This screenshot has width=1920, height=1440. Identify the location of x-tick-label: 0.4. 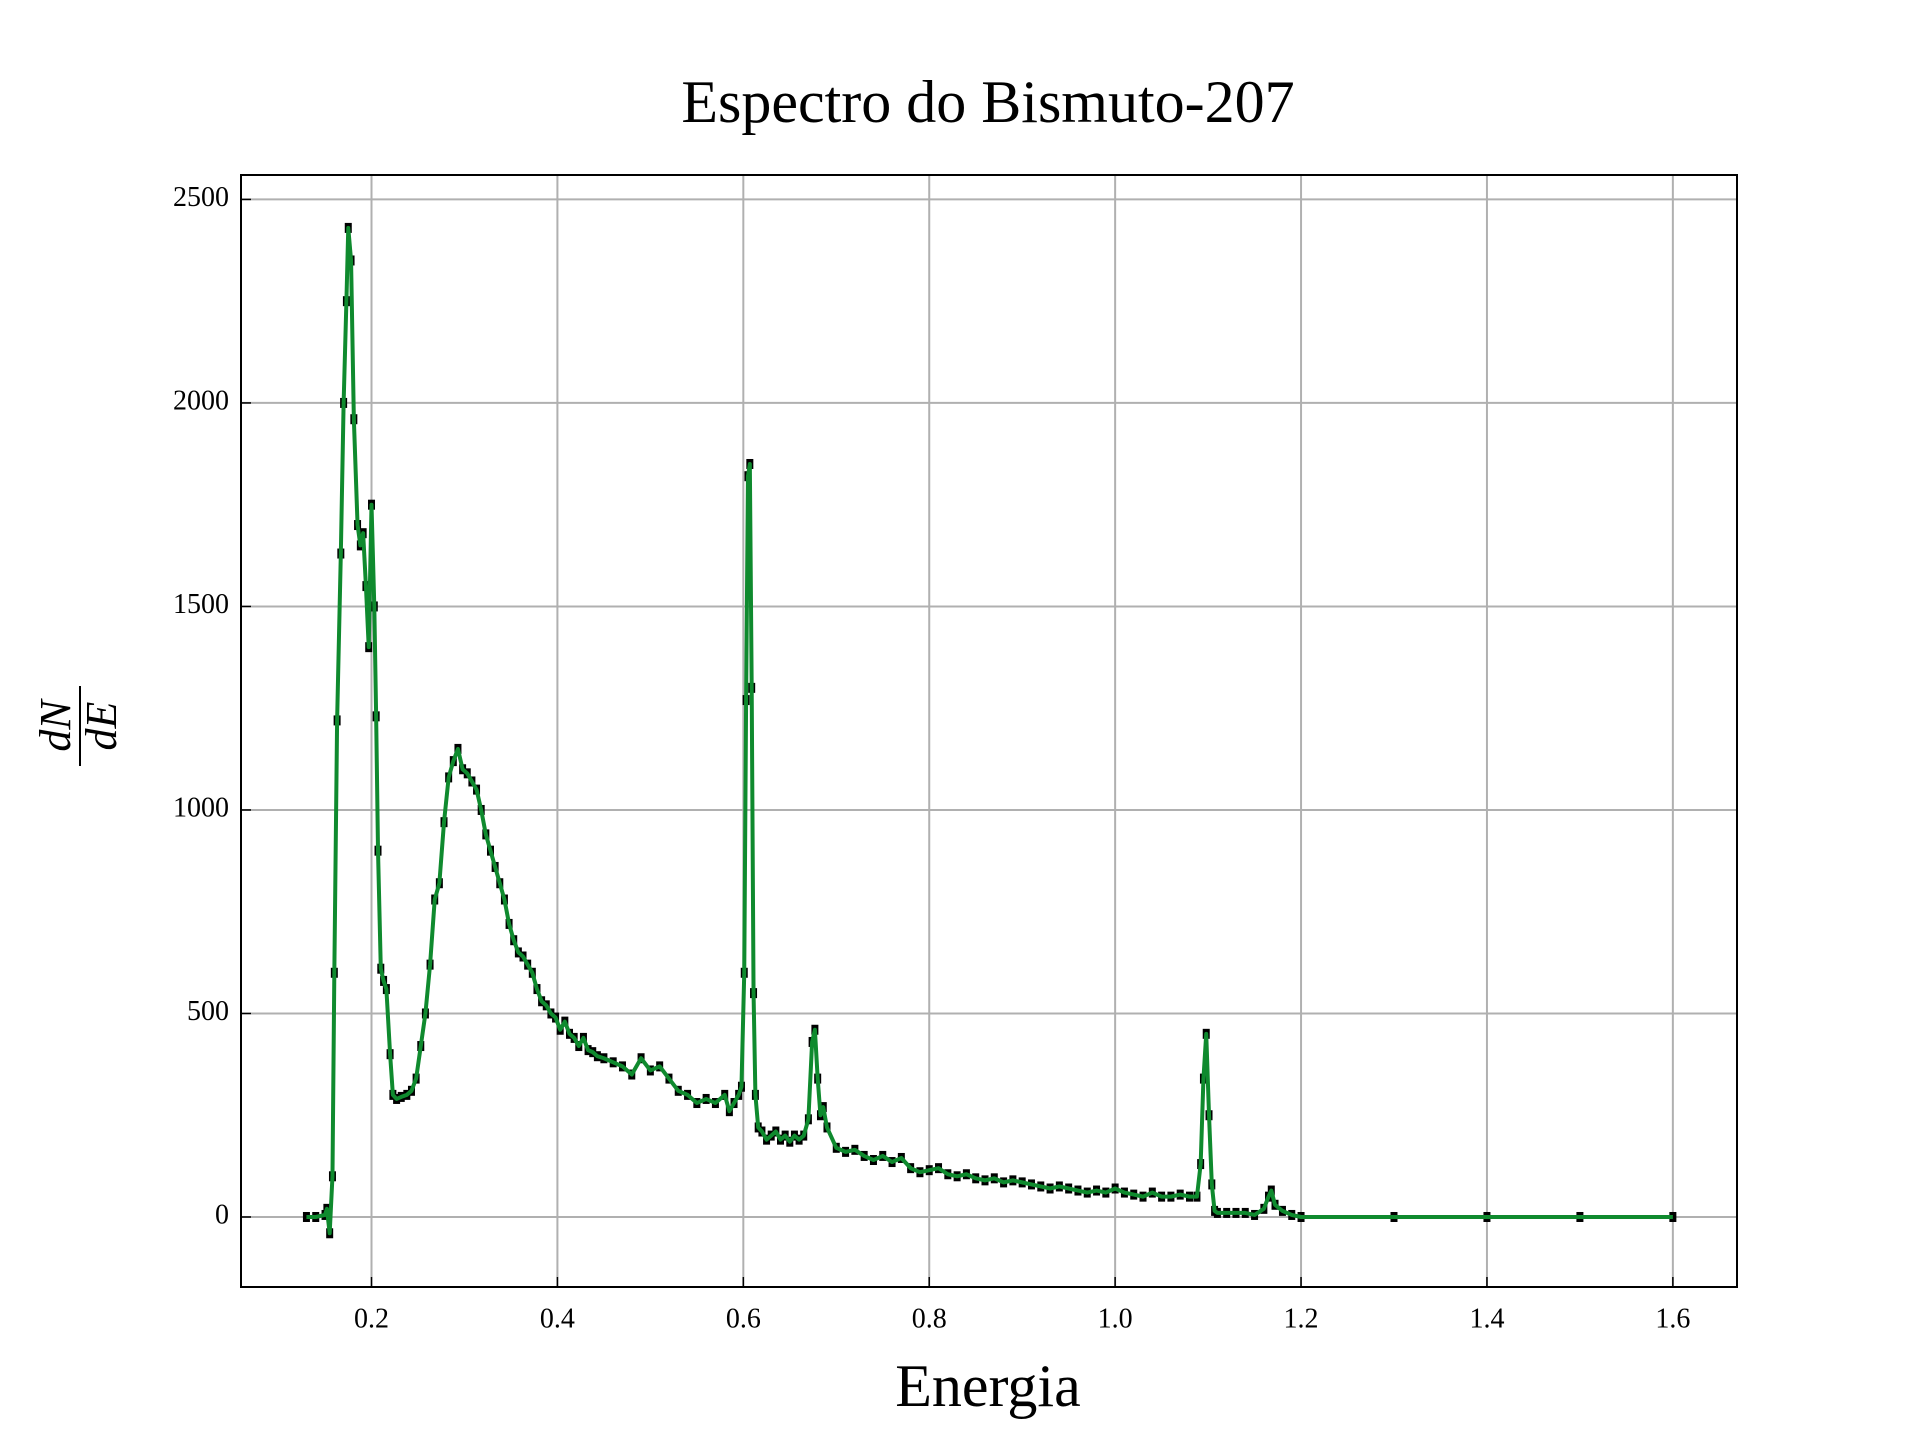
(557, 1318).